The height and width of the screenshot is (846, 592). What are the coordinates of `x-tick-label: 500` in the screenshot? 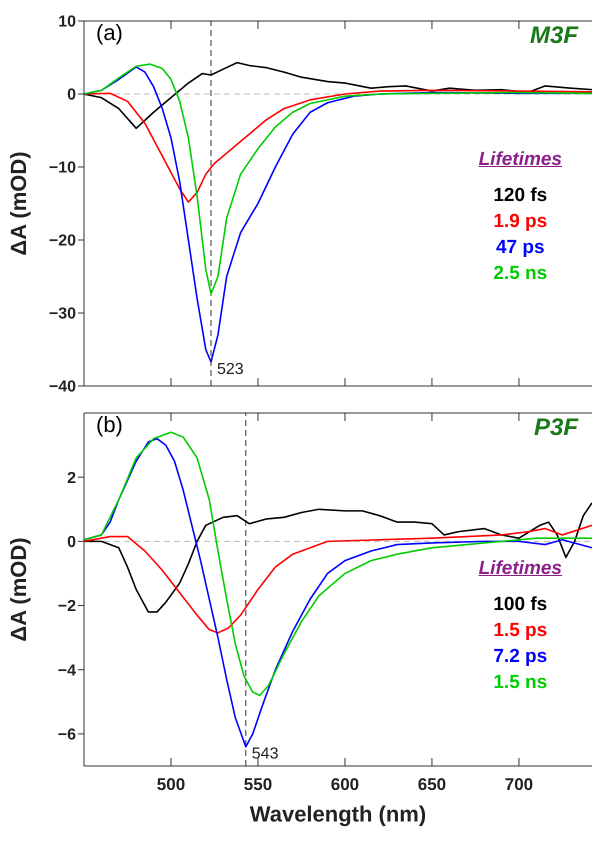 It's located at (171, 784).